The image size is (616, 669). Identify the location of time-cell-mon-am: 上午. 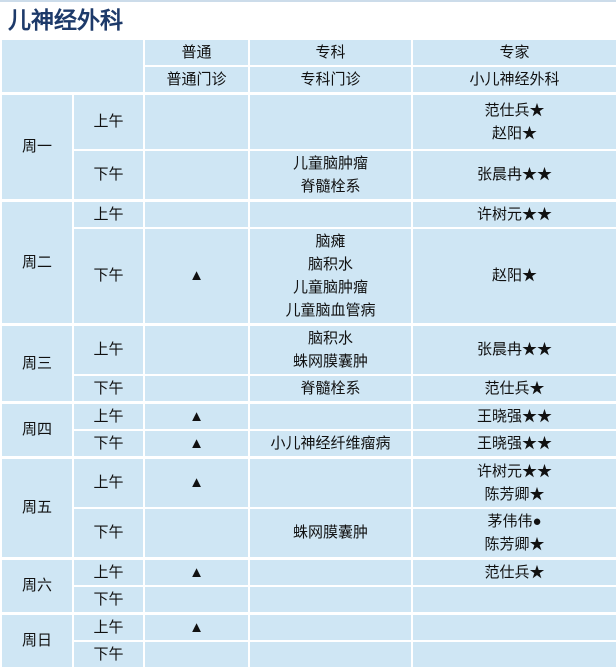
(108, 121).